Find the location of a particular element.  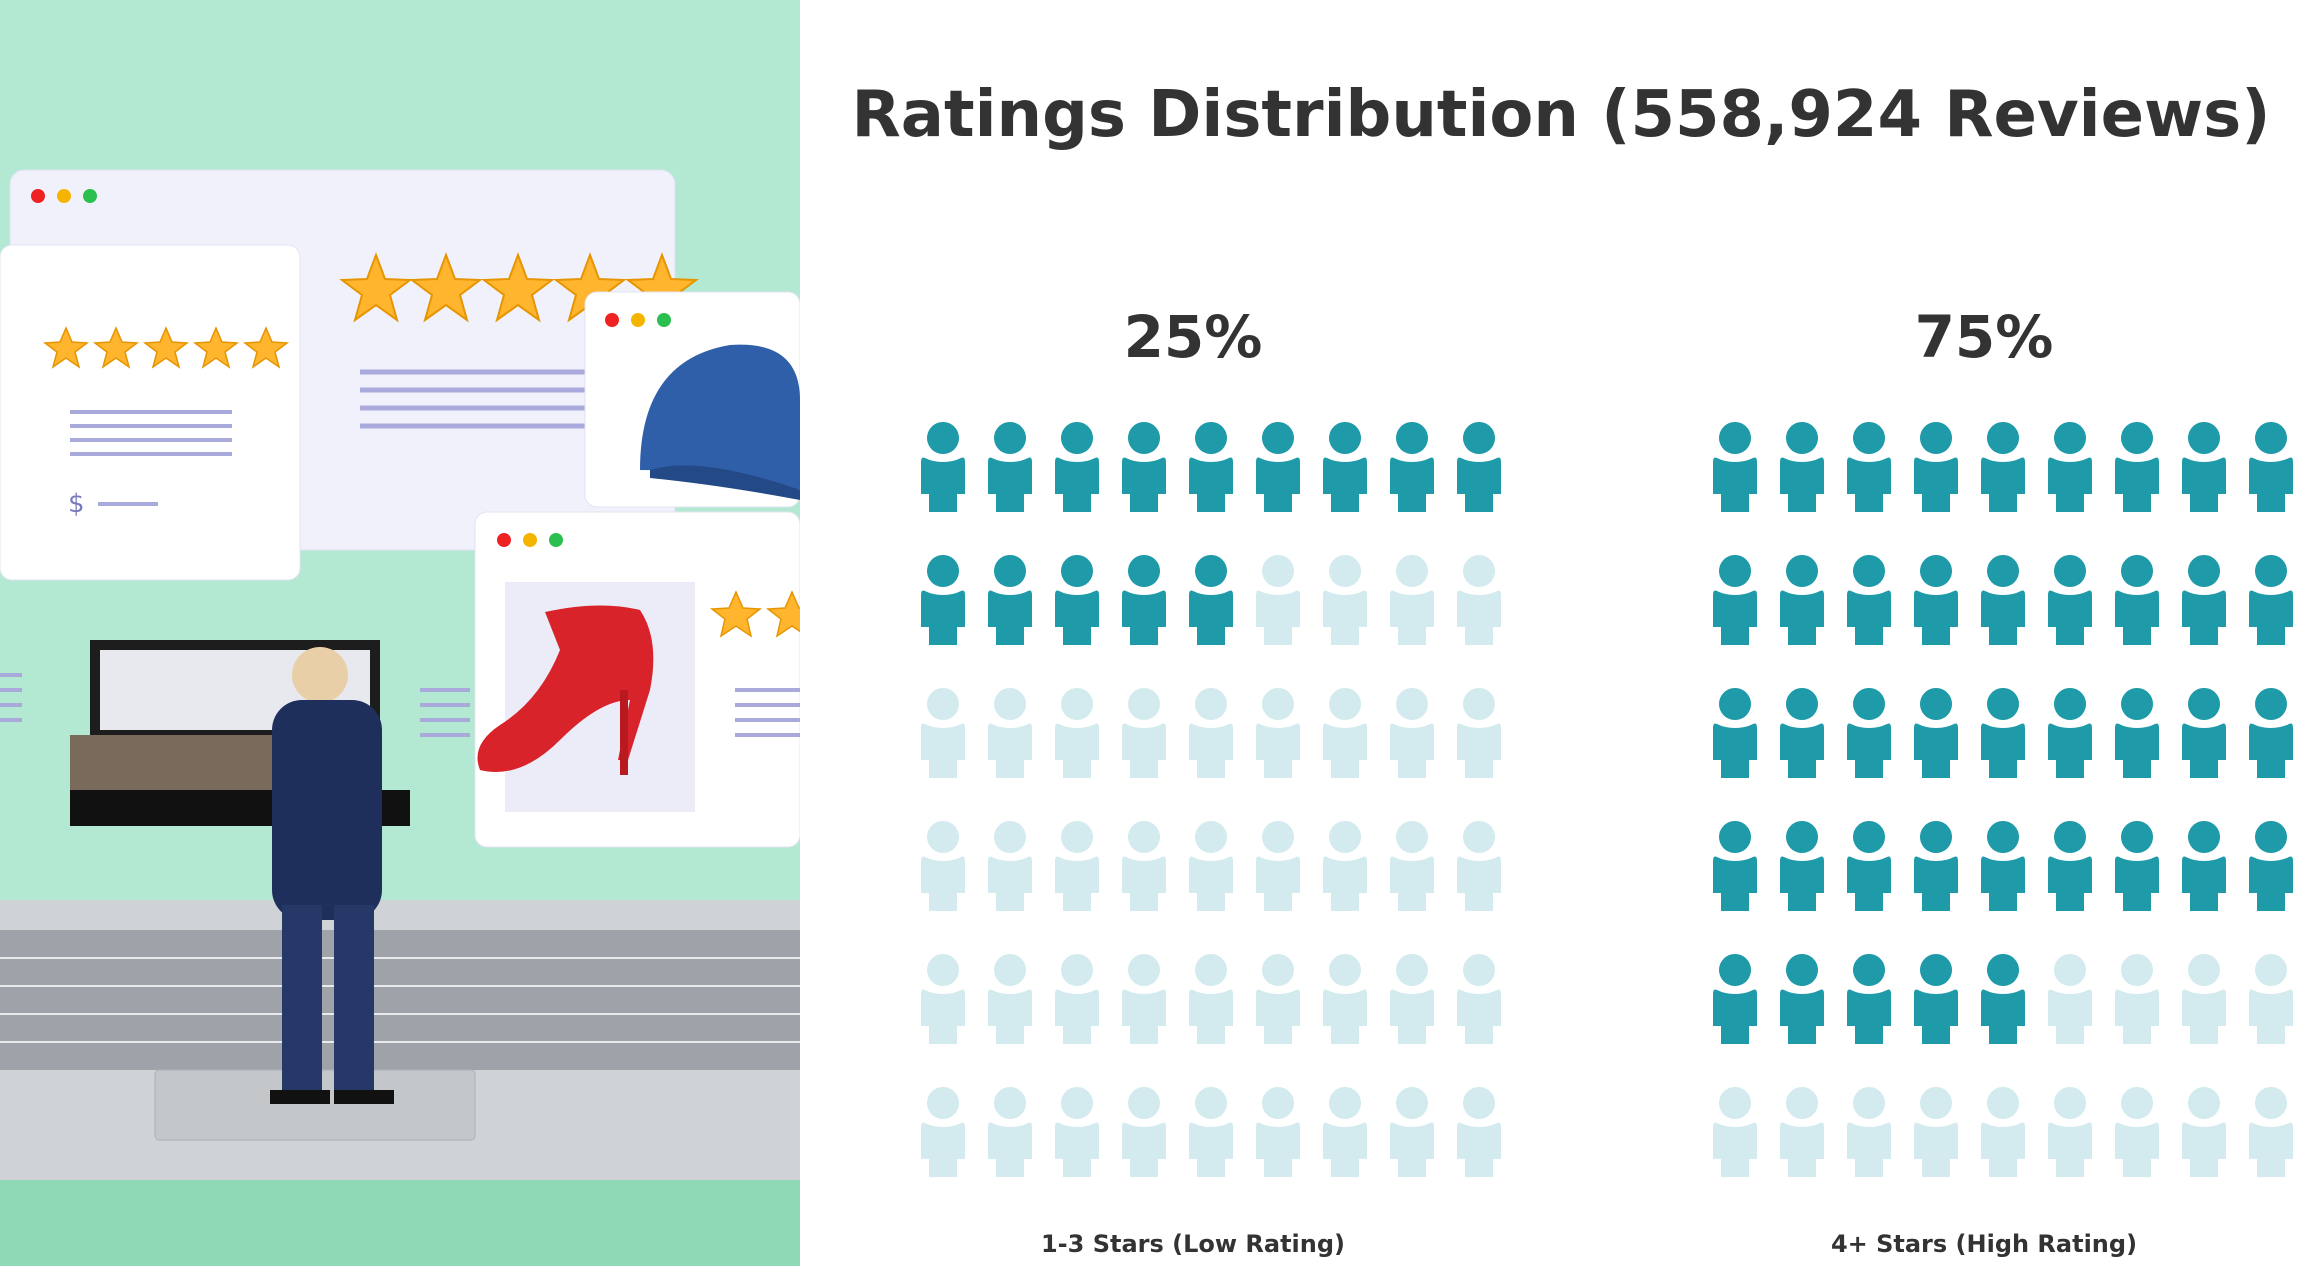

group-2-percent-label: 75% is located at coordinates (1984, 337).